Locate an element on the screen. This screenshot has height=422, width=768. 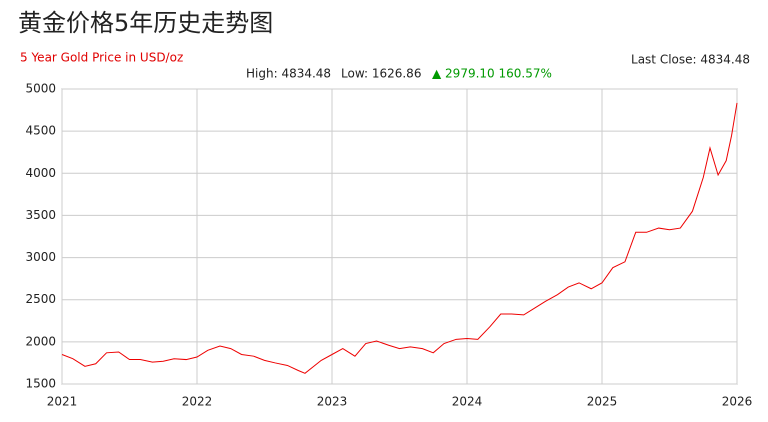
last-close: Last Close: 4834.48 is located at coordinates (690, 60).